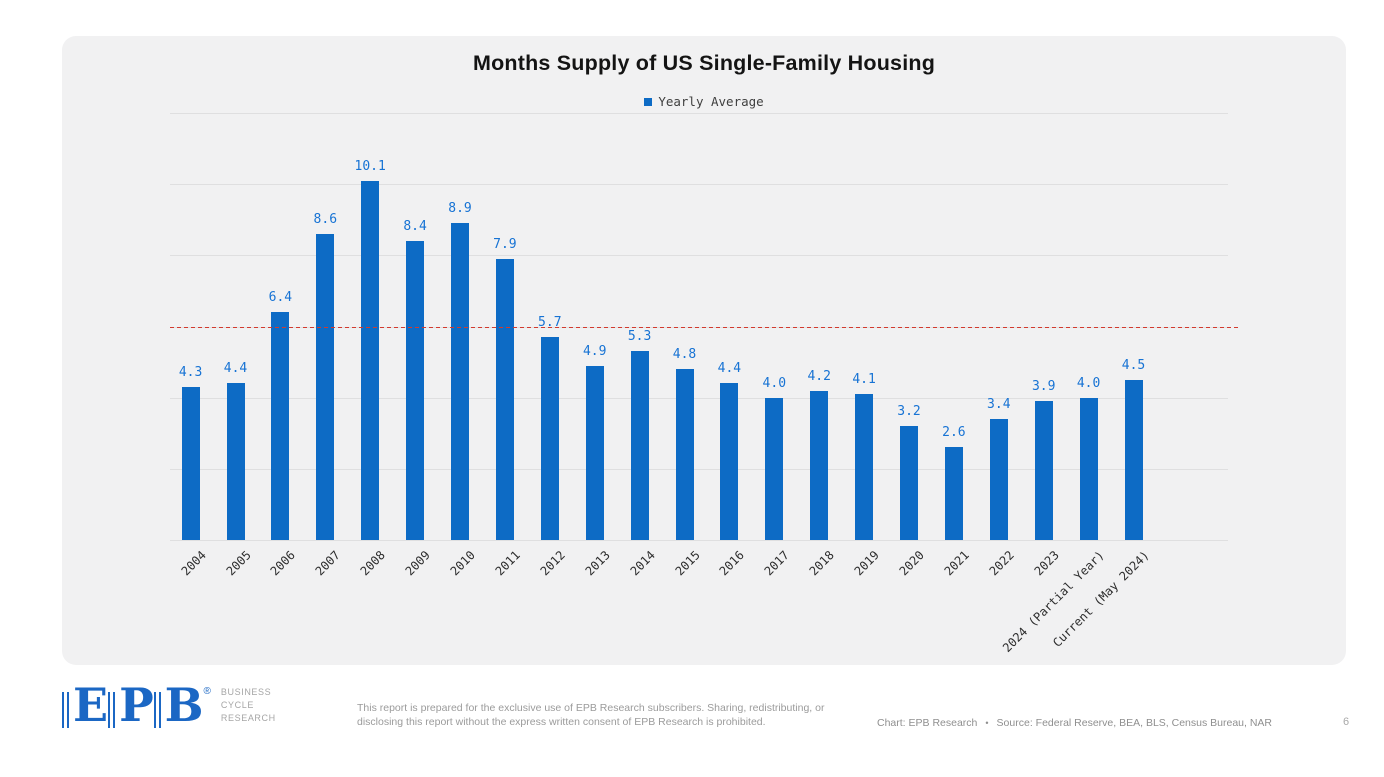 Image resolution: width=1384 pixels, height=777 pixels. I want to click on x-tick-label: 2004, so click(193, 563).